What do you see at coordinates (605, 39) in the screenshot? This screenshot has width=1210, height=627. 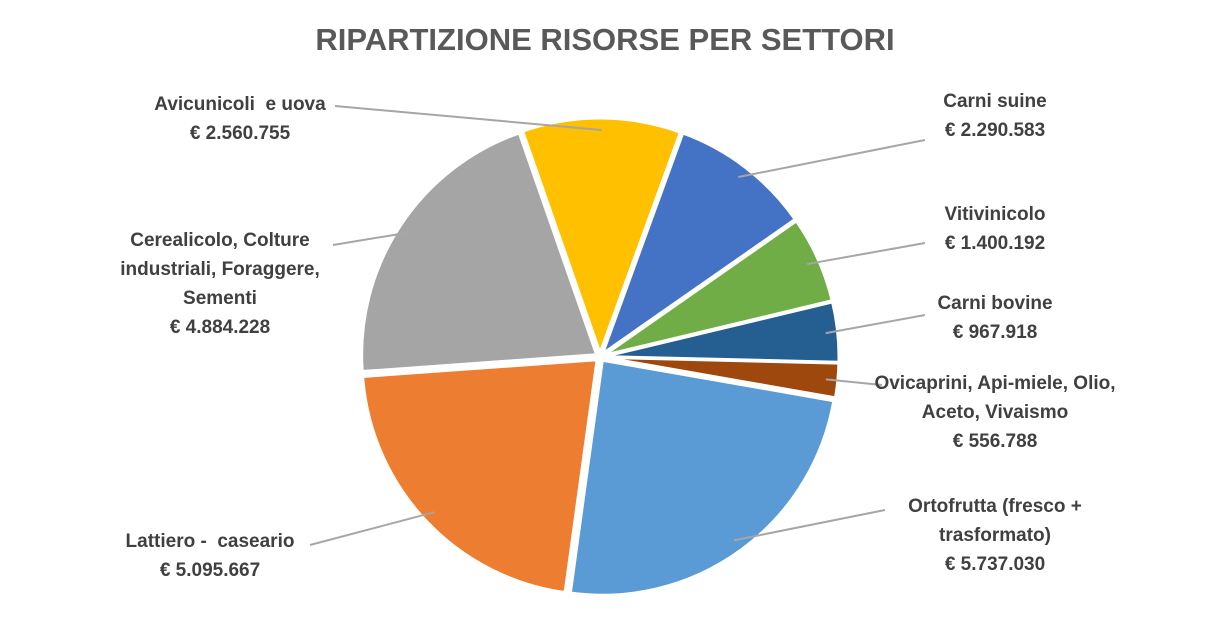 I see `chart-title: RIPARTIZIONE RISORSE PER SETTORI` at bounding box center [605, 39].